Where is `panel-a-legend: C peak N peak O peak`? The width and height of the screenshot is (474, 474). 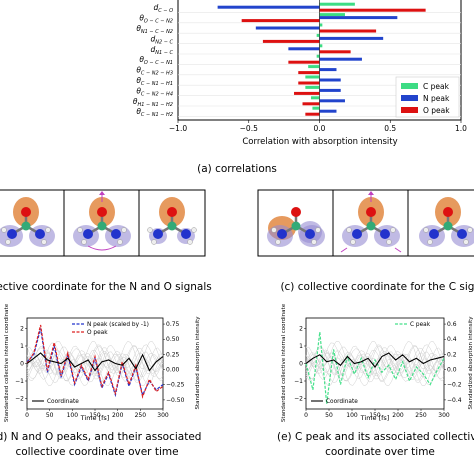
panel-a-legend: C peak N peak O peak is located at coordinates (427, 97).